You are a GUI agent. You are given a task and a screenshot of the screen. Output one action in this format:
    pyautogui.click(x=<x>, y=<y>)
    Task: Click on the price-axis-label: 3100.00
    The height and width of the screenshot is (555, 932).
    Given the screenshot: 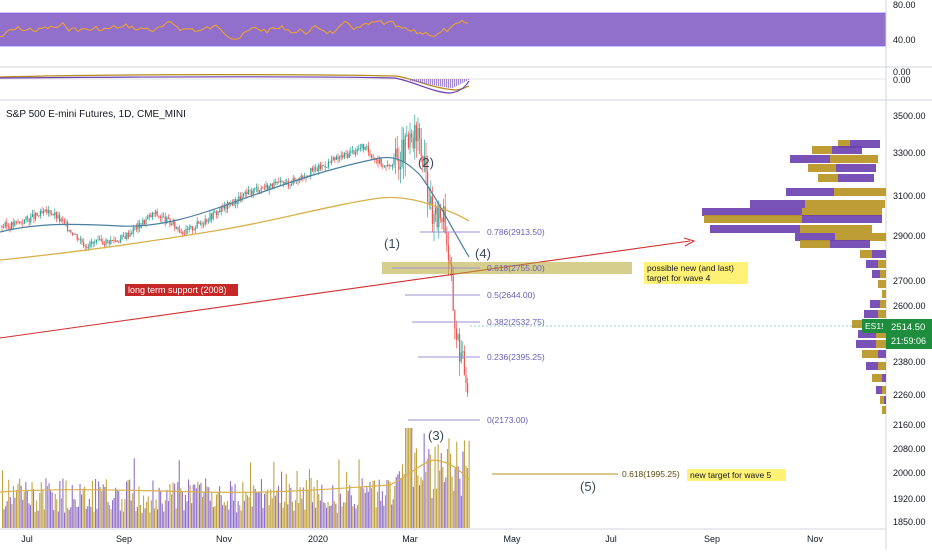 What is the action you would take?
    pyautogui.click(x=909, y=196)
    